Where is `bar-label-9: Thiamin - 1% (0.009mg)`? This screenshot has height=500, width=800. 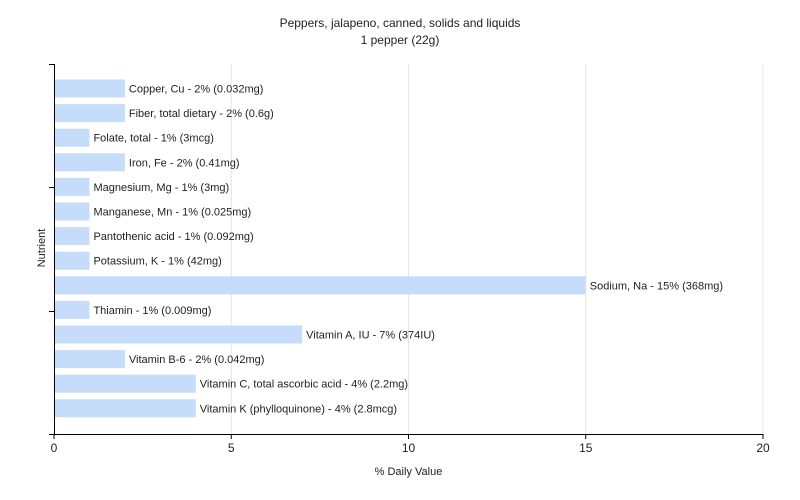
bar-label-9: Thiamin - 1% (0.009mg) is located at coordinates (152, 311).